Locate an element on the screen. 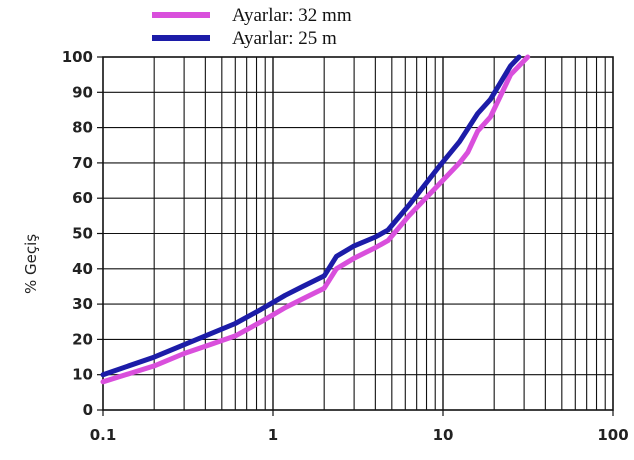 The width and height of the screenshot is (634, 460). x-tick-label: 10 is located at coordinates (443, 435).